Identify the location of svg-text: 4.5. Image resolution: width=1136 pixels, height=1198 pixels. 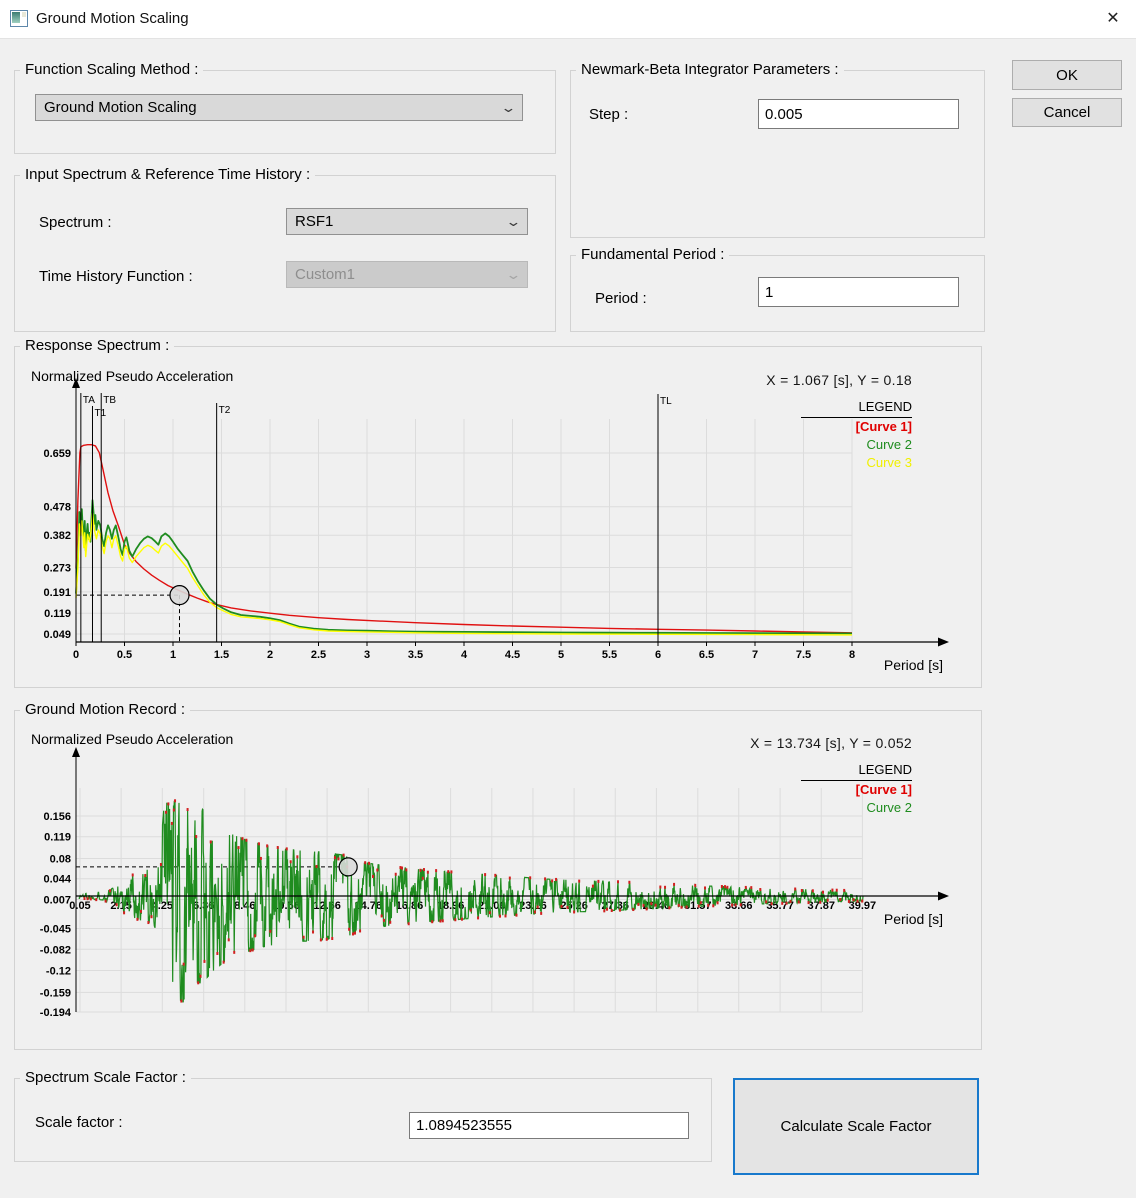
(512, 655).